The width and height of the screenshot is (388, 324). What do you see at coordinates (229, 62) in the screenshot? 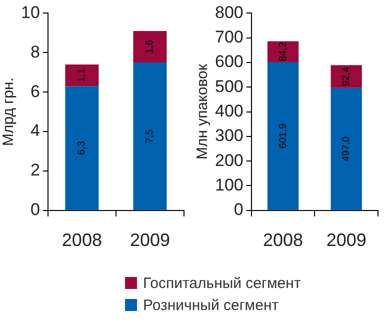
I see `y-tick-label: 600` at bounding box center [229, 62].